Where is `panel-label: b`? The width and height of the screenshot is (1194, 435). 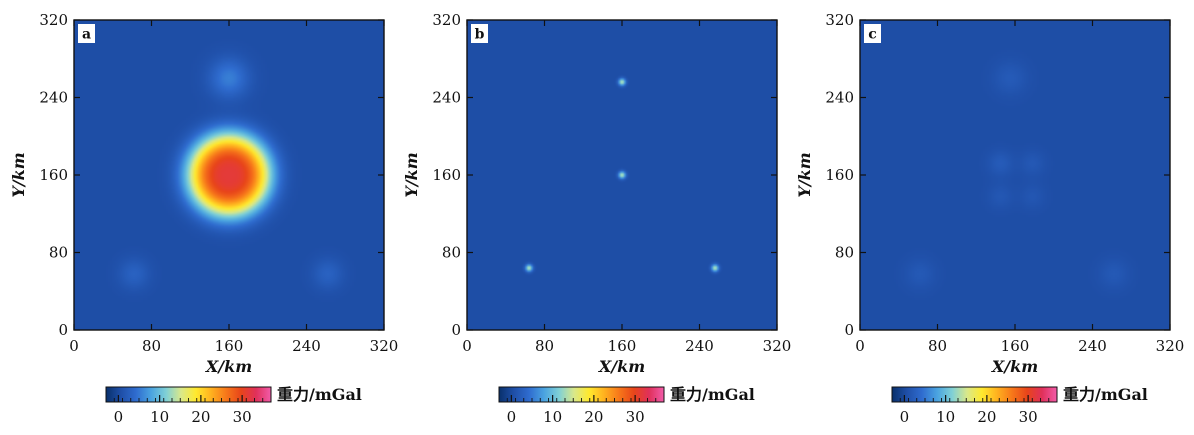
panel-label: b is located at coordinates (480, 35).